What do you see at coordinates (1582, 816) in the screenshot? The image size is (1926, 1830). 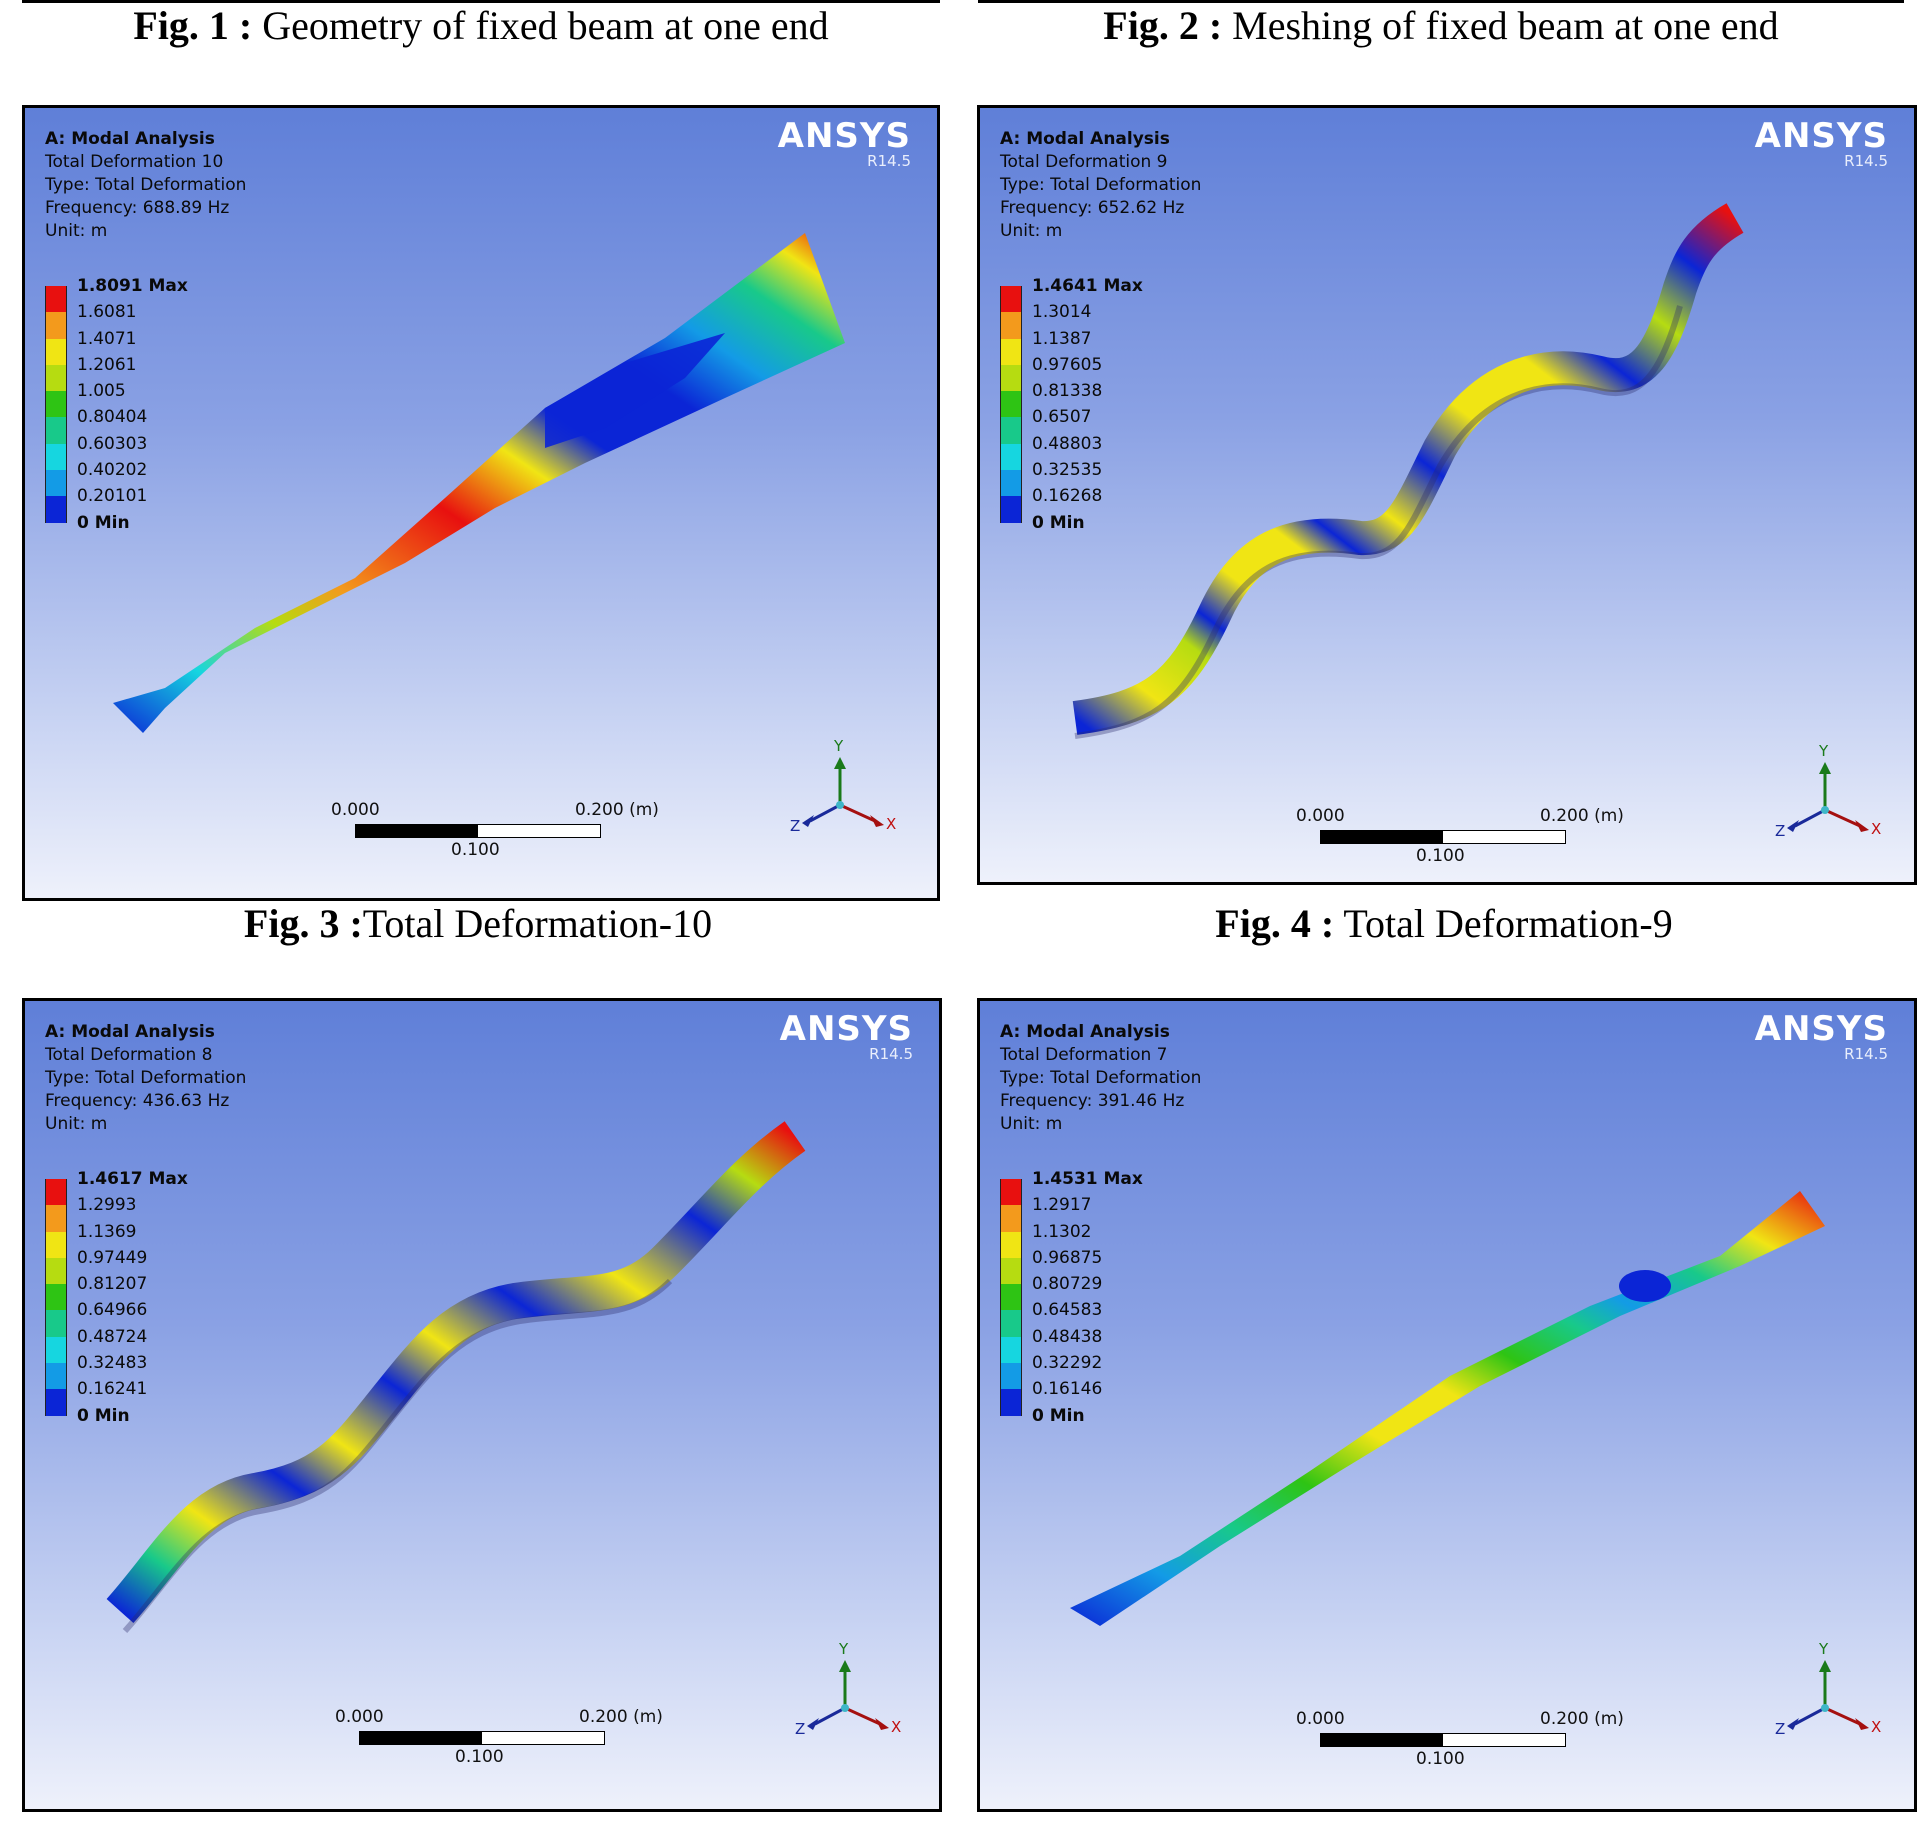 I see `scale-end: 0.200 (m)` at bounding box center [1582, 816].